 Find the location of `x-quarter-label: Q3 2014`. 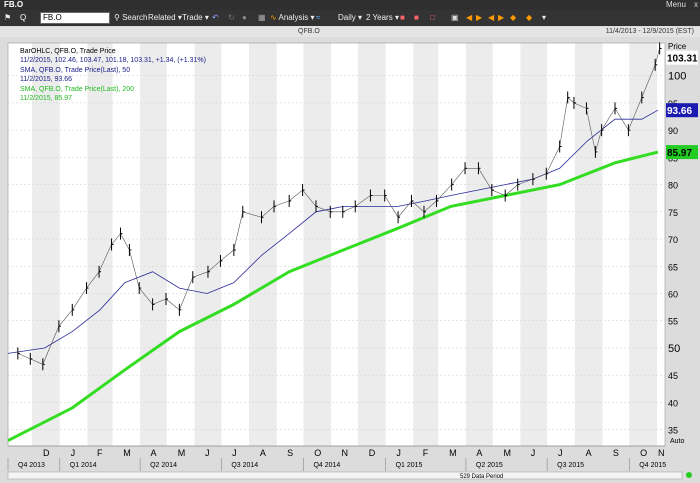

x-quarter-label: Q3 2014 is located at coordinates (244, 465).